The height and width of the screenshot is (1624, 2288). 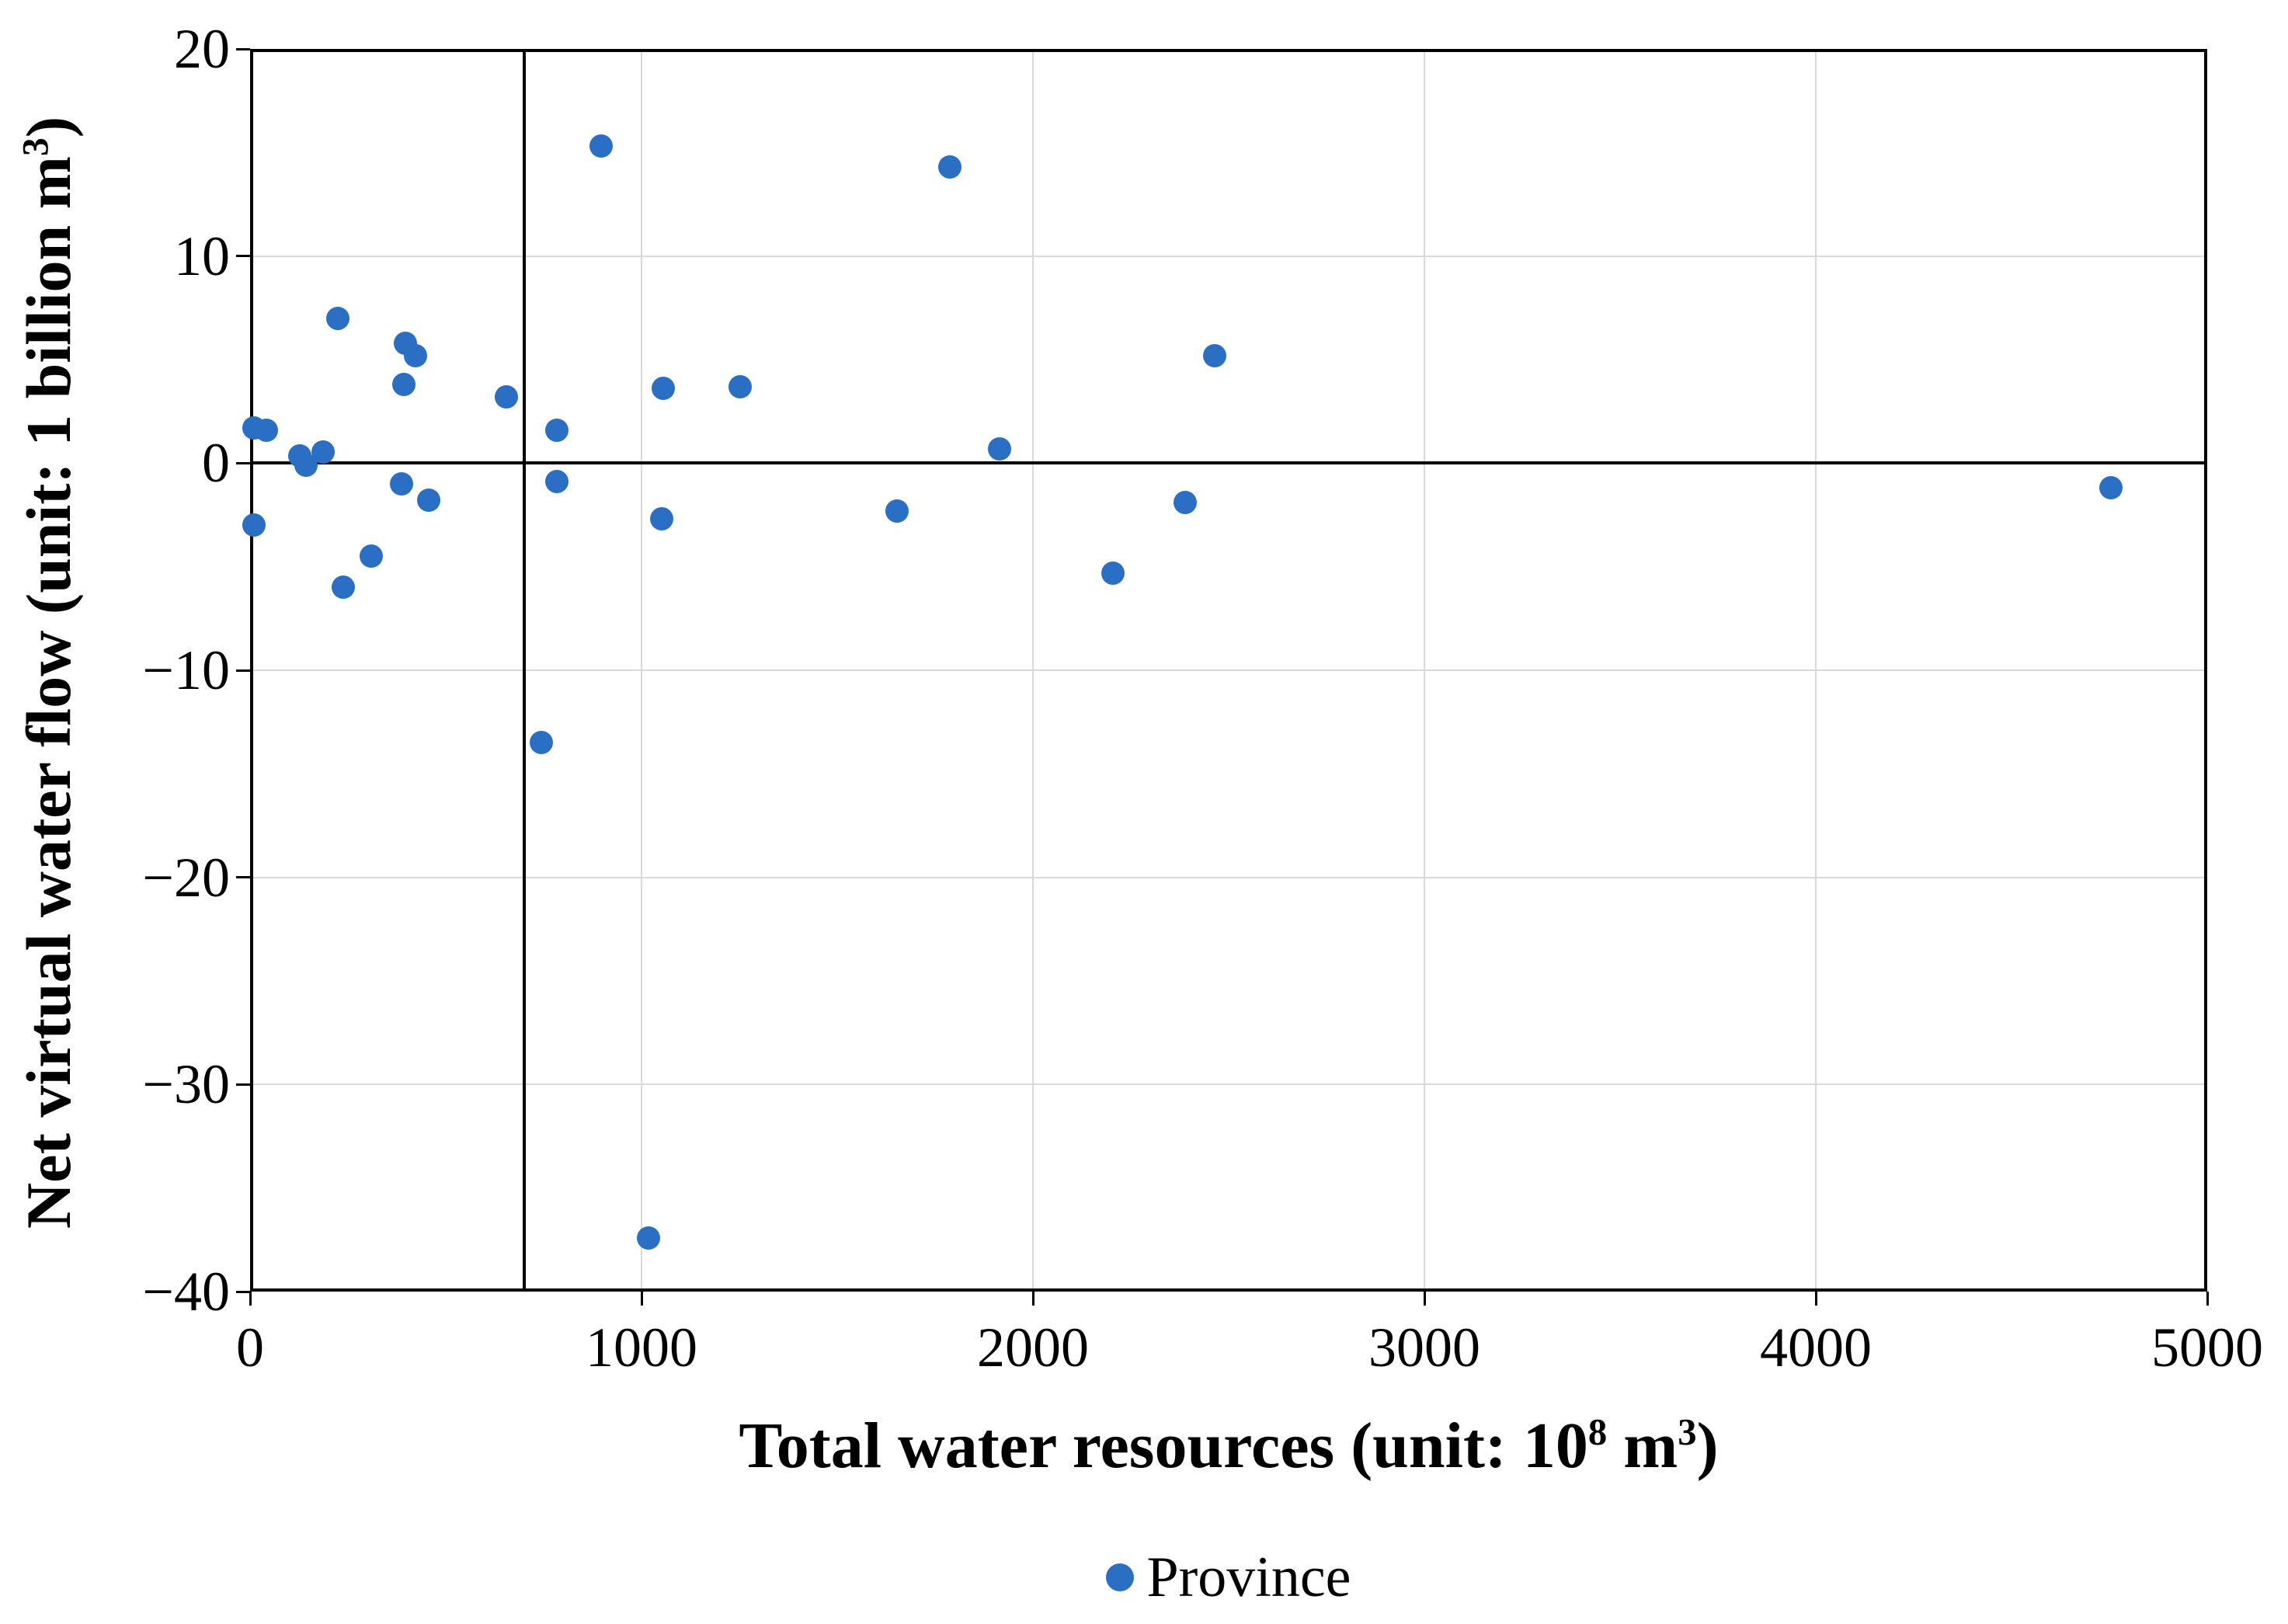 What do you see at coordinates (250, 1347) in the screenshot?
I see `x-tick-label-0: 0` at bounding box center [250, 1347].